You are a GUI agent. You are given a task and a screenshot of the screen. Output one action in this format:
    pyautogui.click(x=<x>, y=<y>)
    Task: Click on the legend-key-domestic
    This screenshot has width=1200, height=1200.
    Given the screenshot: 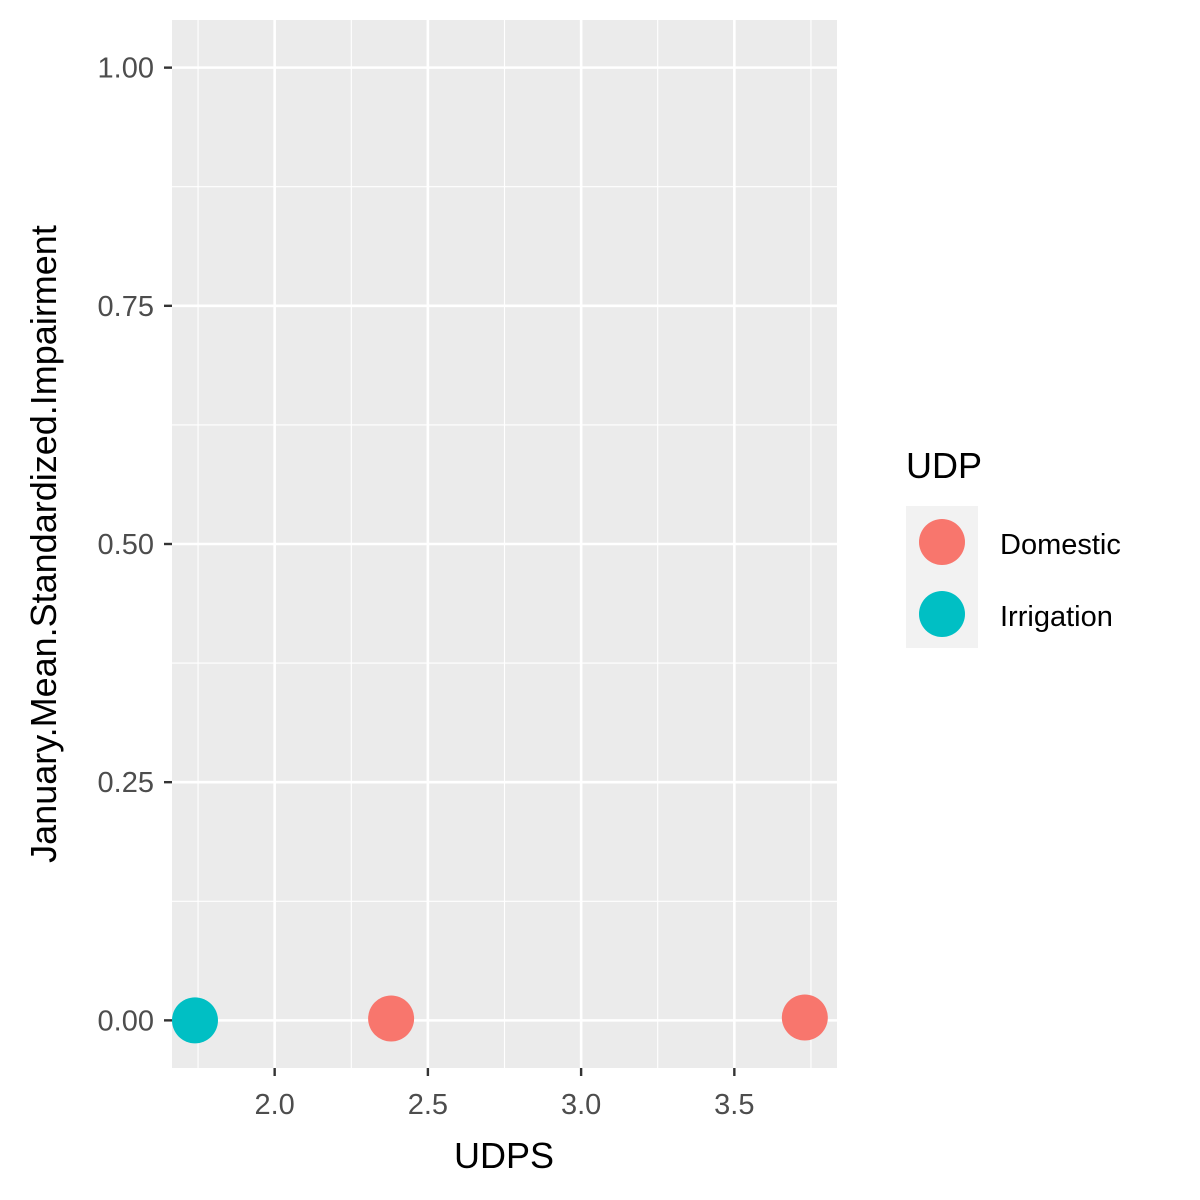 What is the action you would take?
    pyautogui.click(x=942, y=542)
    